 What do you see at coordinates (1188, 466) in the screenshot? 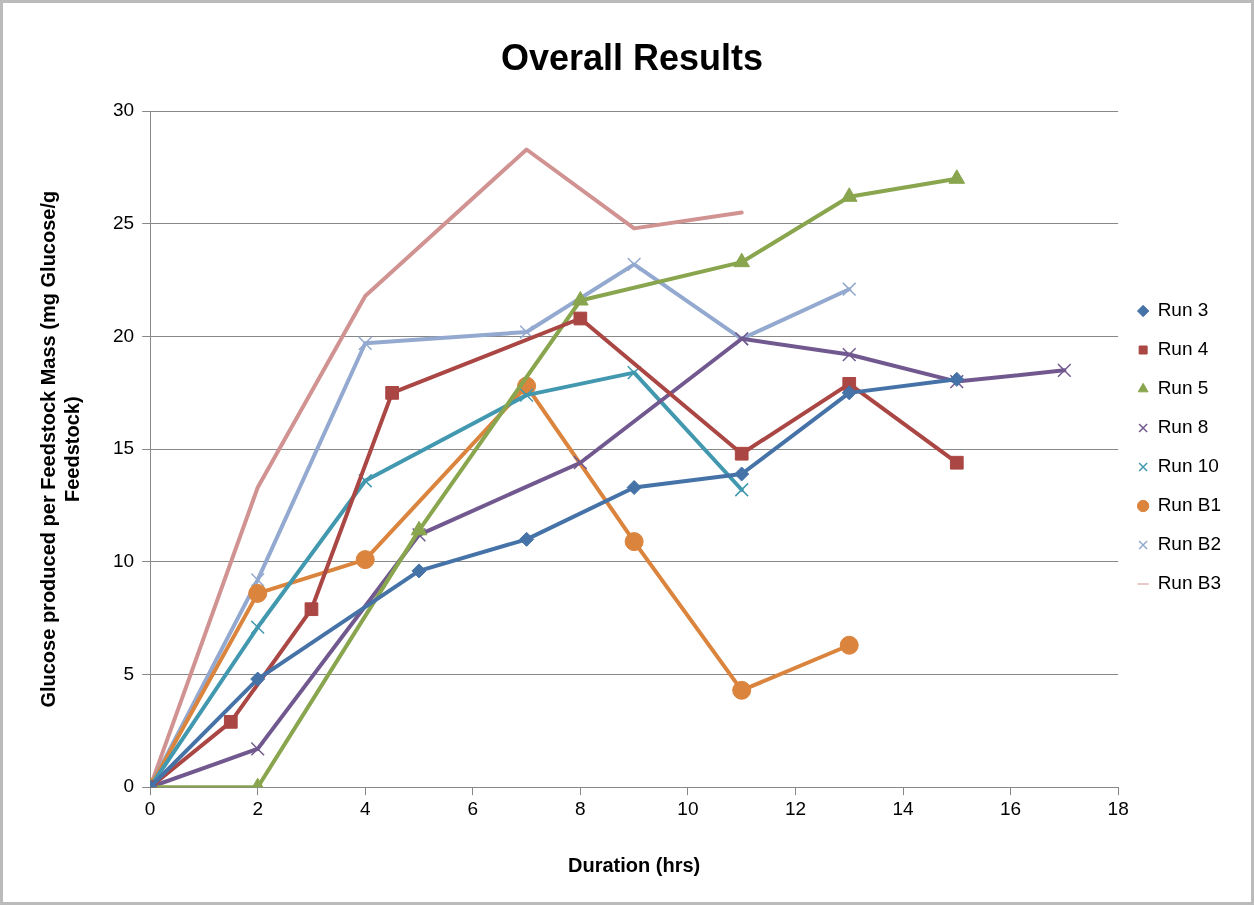
I see `legend-label: Run 10` at bounding box center [1188, 466].